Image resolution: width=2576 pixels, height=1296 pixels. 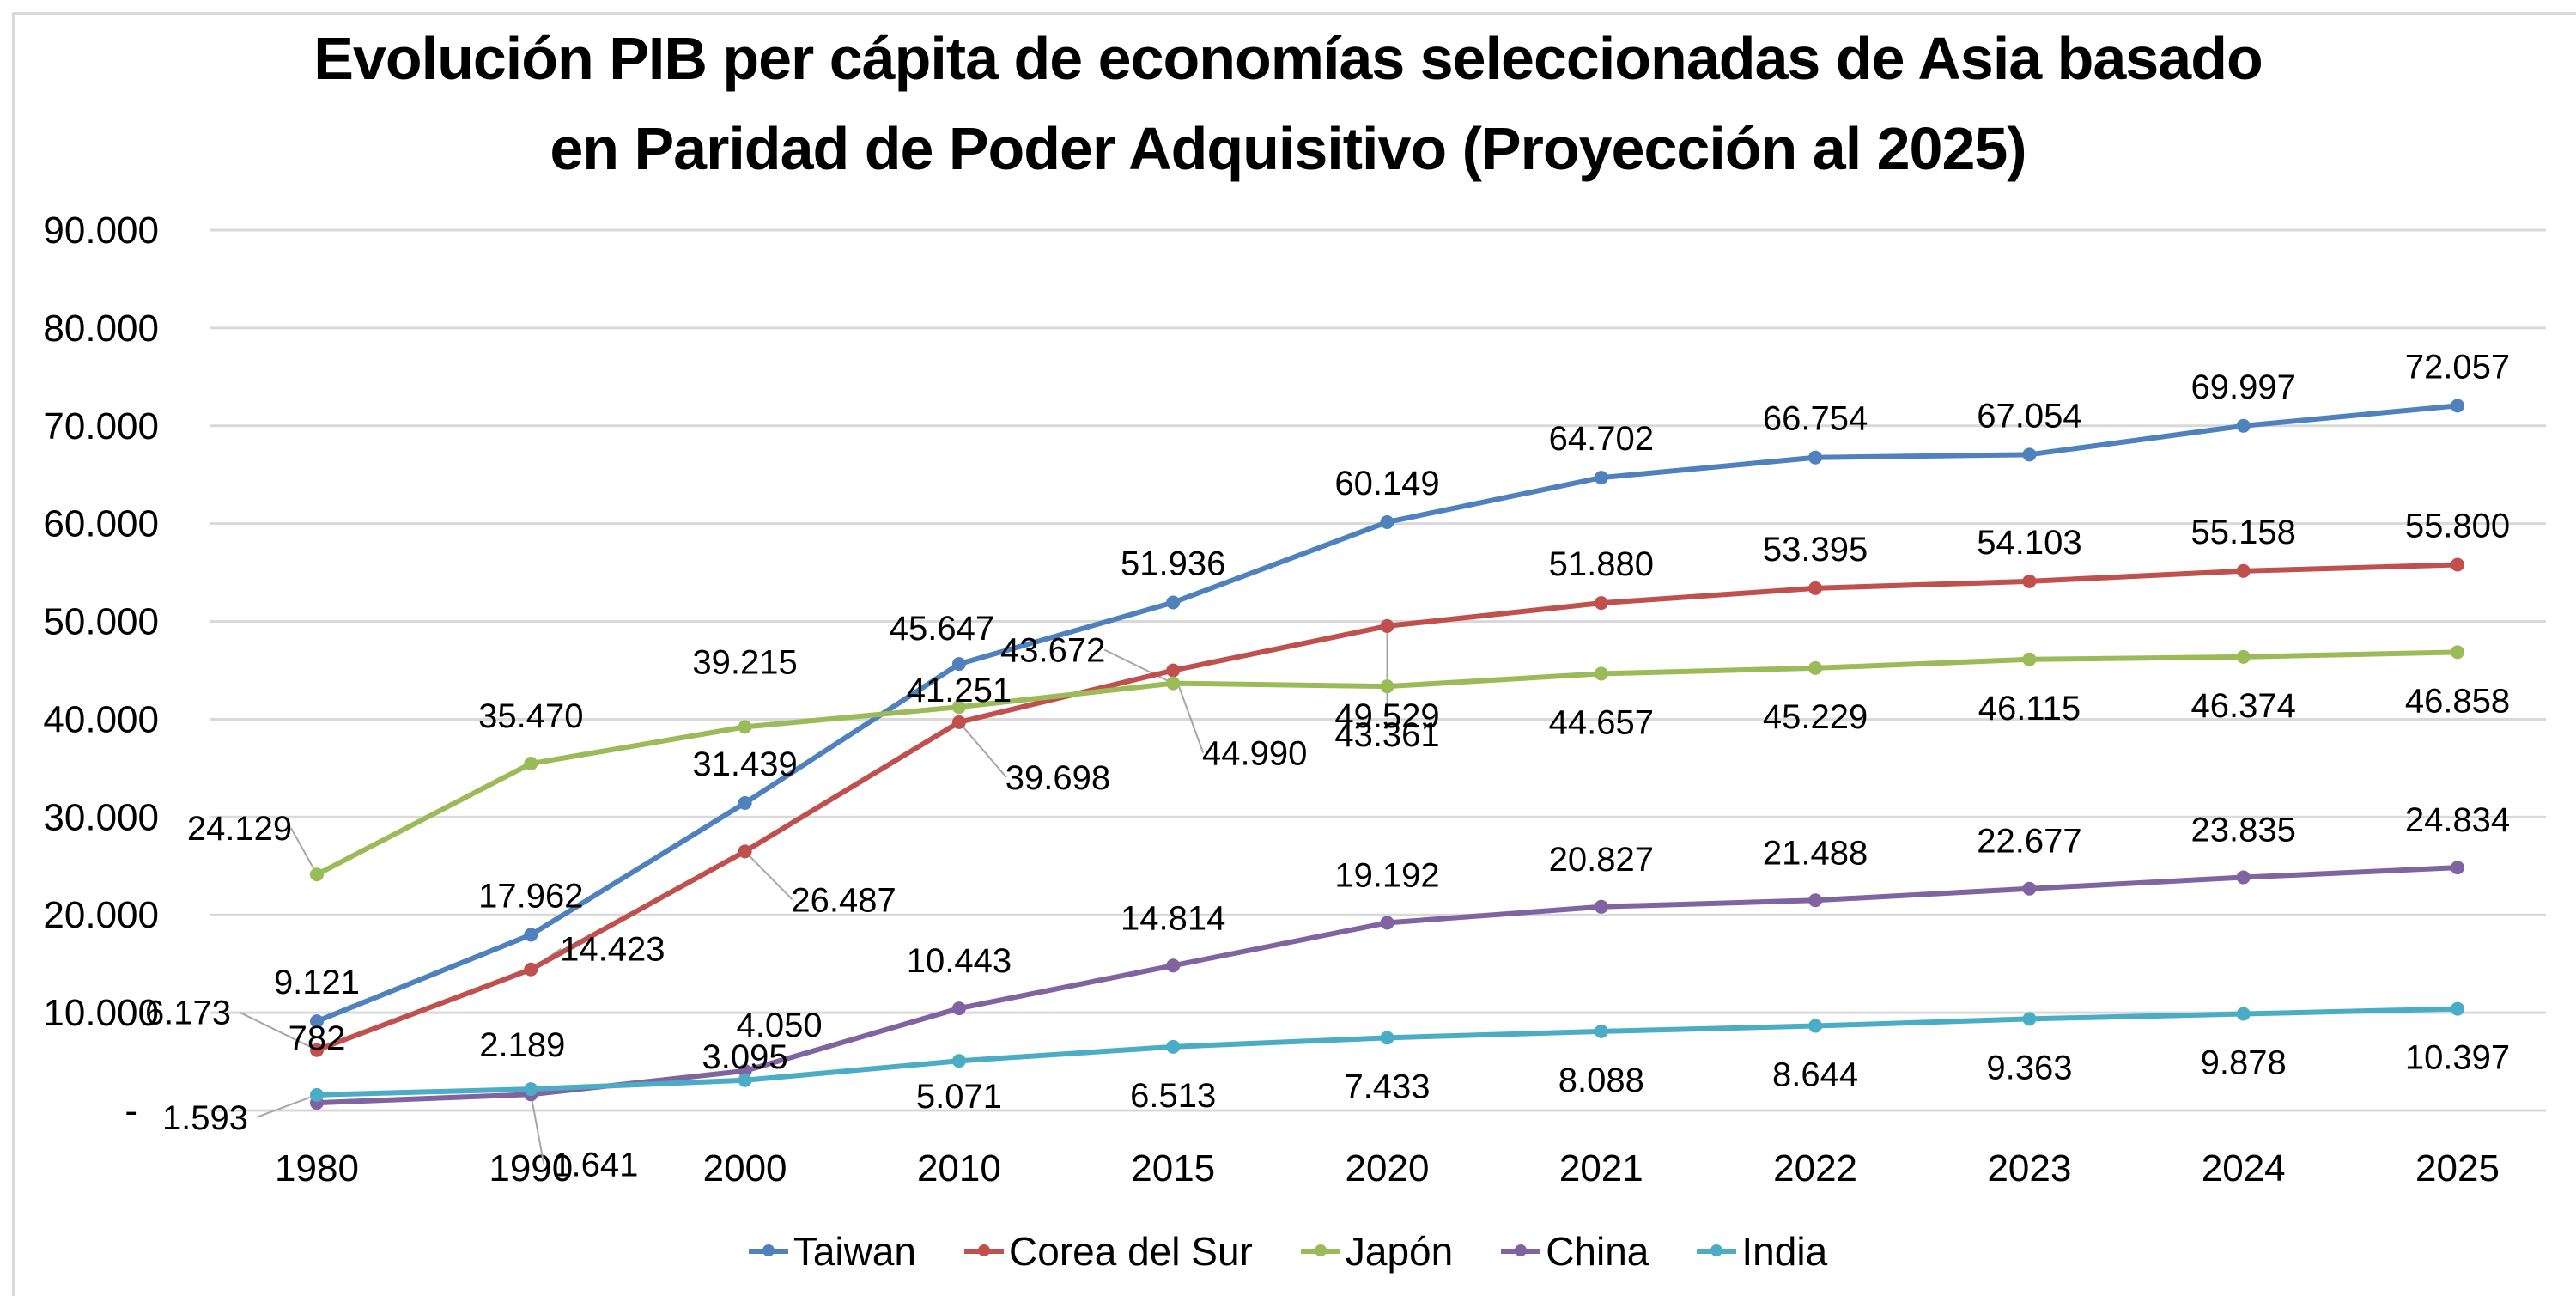 What do you see at coordinates (595, 1164) in the screenshot?
I see `data-label: 1.641` at bounding box center [595, 1164].